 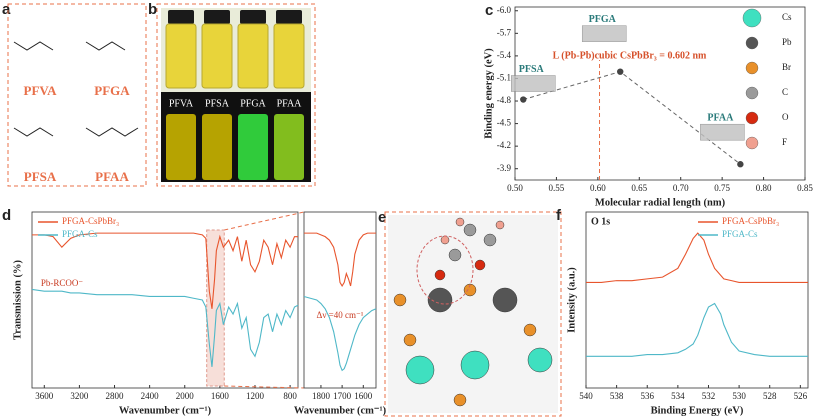 I want to click on y-tick-label: -5.4, so click(x=504, y=55).